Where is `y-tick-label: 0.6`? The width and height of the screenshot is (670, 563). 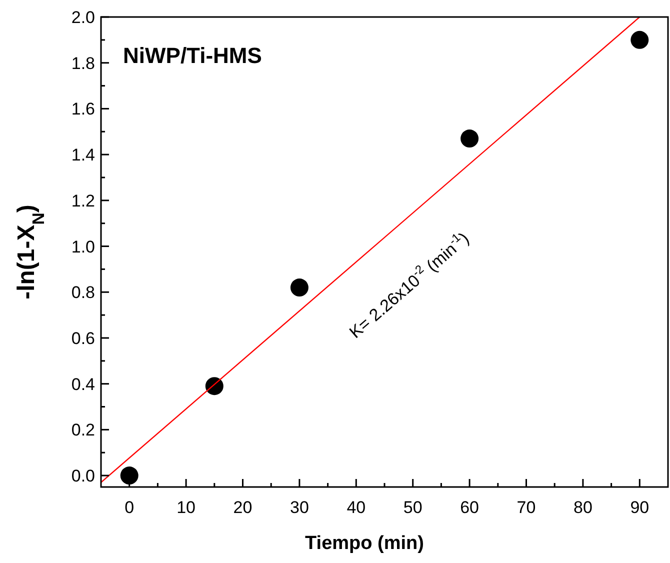 y-tick-label: 0.6 is located at coordinates (83, 338).